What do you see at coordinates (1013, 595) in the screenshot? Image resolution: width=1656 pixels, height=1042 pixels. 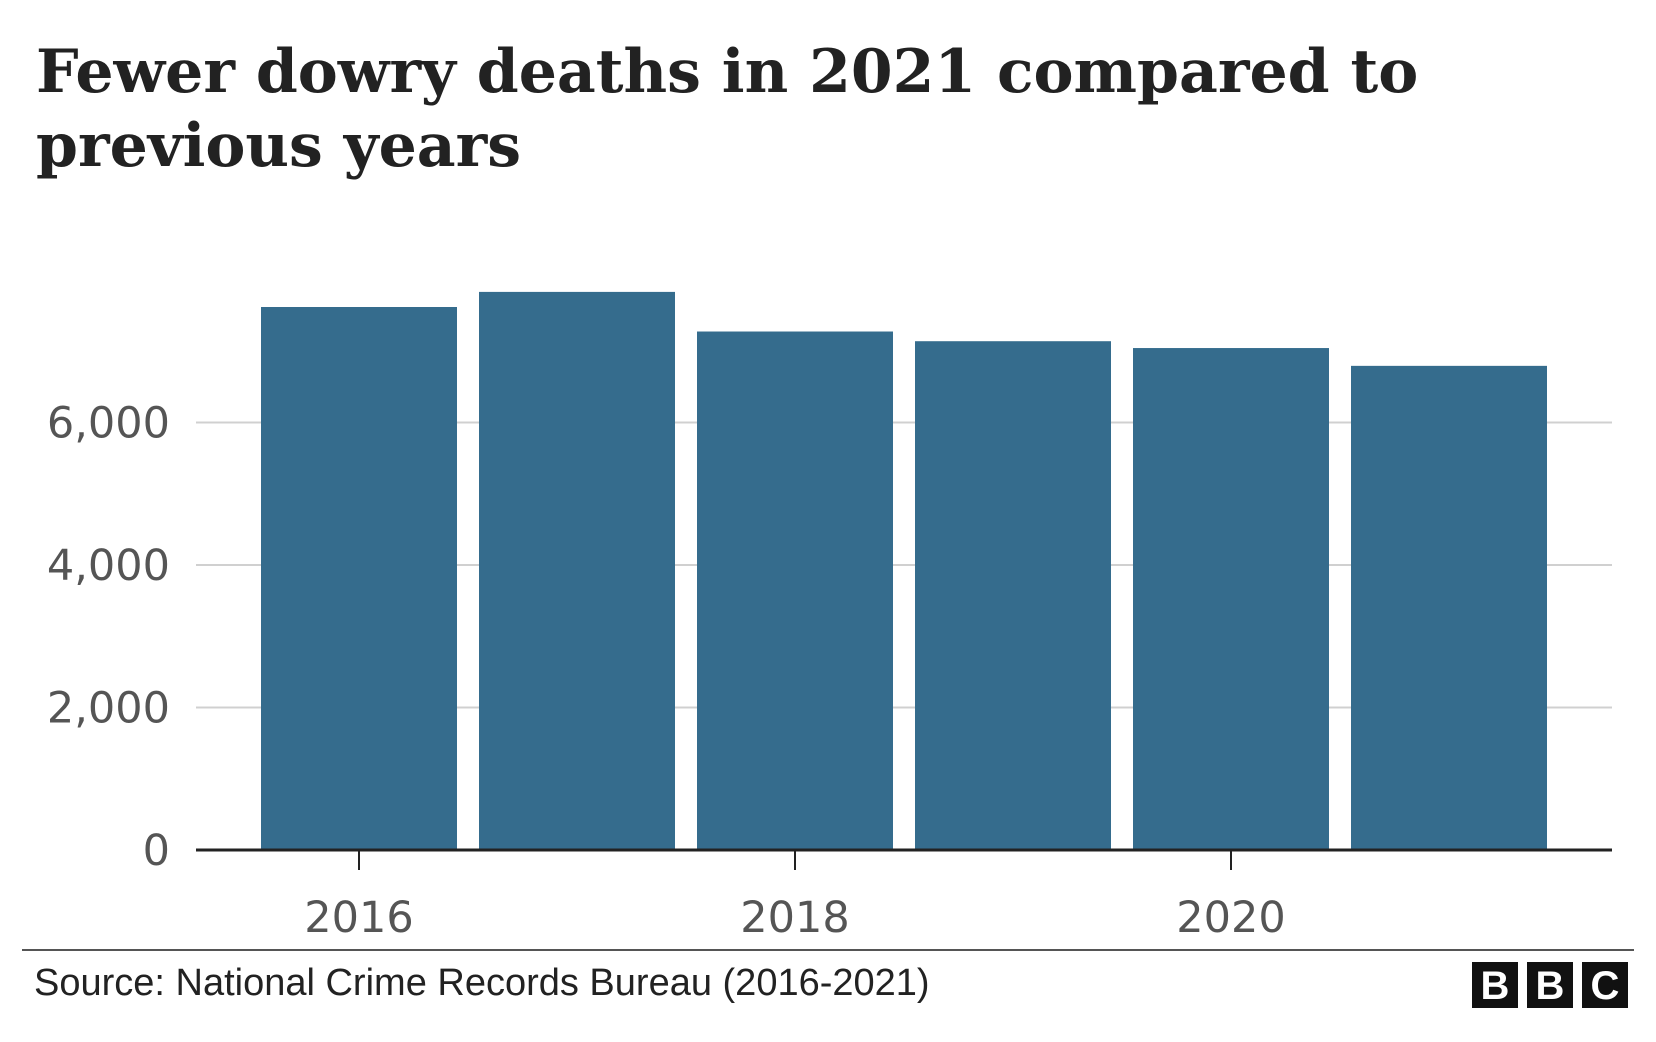 I see `bar-2019` at bounding box center [1013, 595].